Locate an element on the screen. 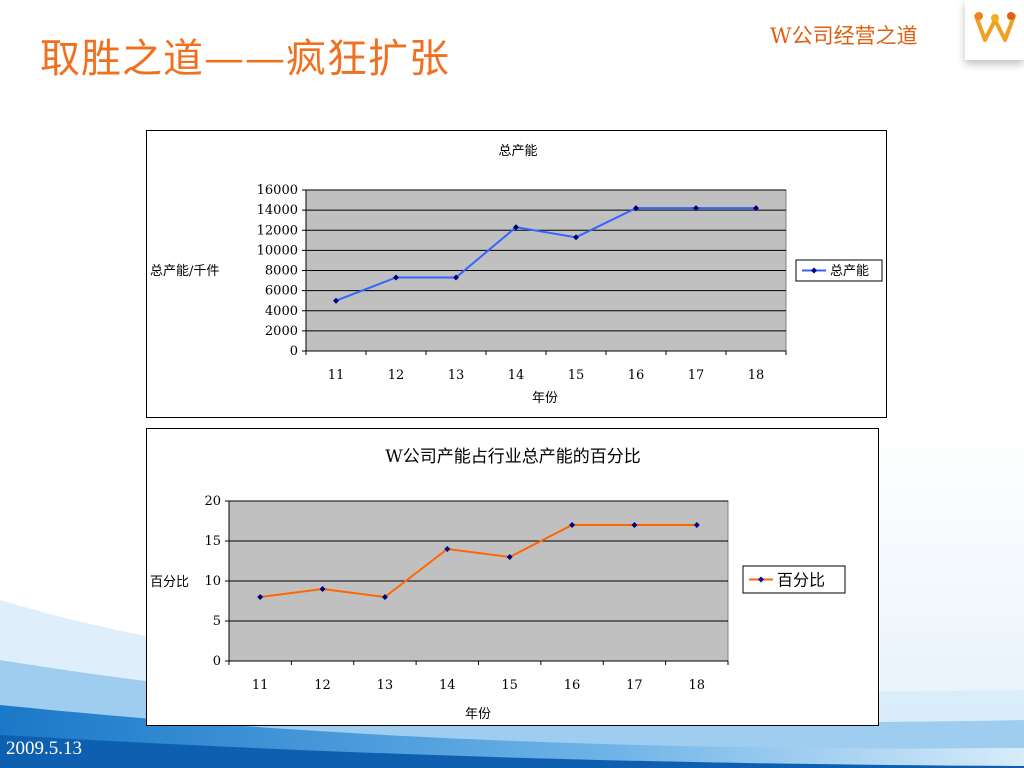 The height and width of the screenshot is (768, 1024). y-tick-label: 2000 is located at coordinates (281, 331).